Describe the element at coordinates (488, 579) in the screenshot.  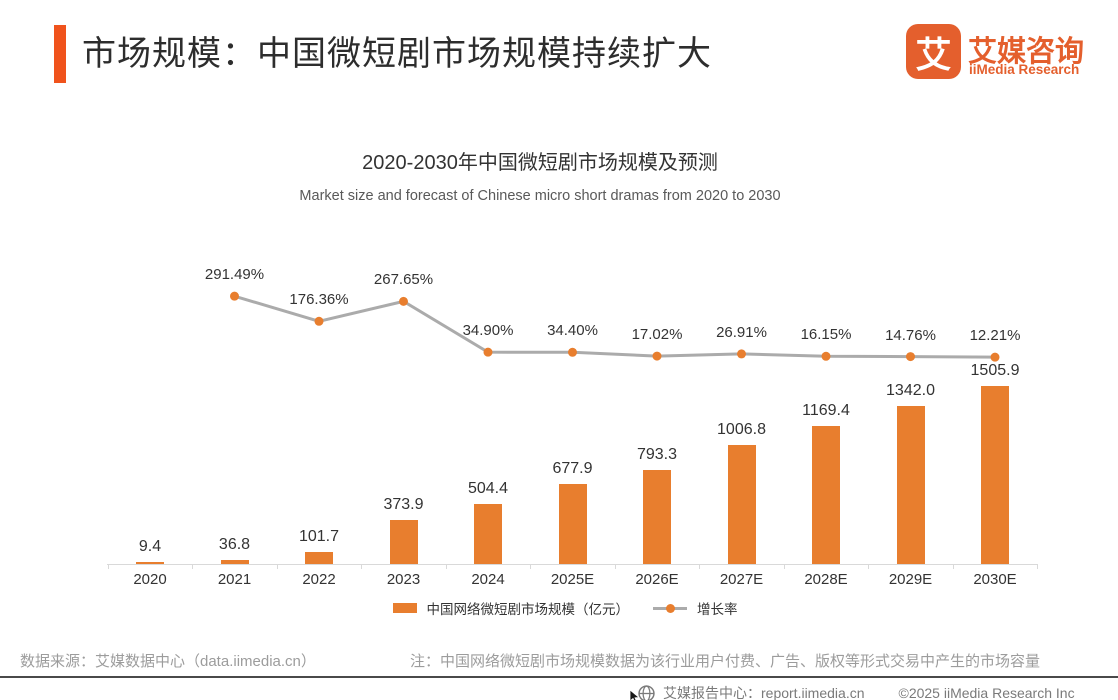
I see `x-axis-label: 2024` at that location.